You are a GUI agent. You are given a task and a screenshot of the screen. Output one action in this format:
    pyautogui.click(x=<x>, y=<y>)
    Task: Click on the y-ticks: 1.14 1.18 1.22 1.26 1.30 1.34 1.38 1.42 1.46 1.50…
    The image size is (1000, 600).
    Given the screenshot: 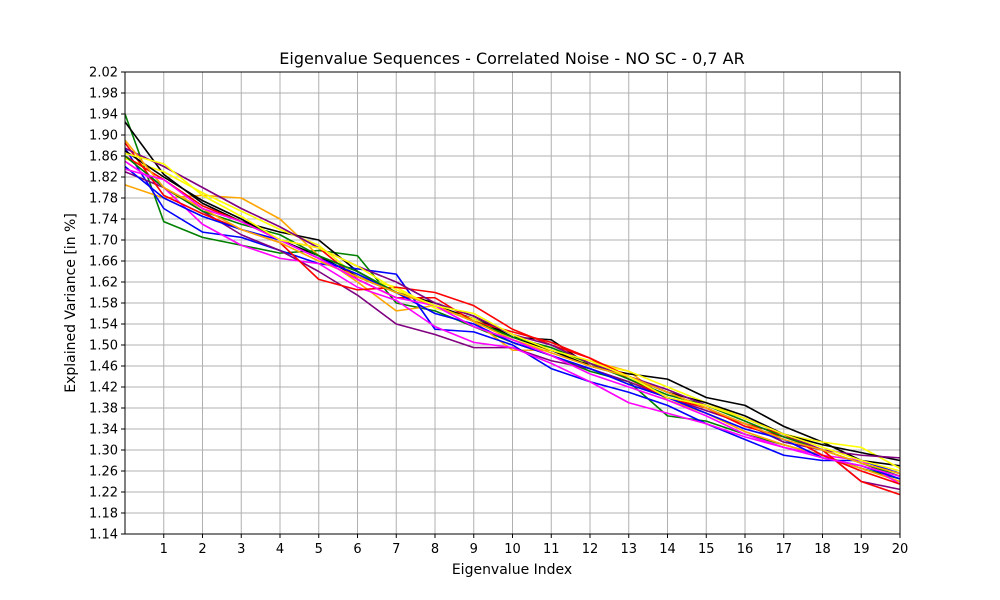 What is the action you would take?
    pyautogui.click(x=107, y=304)
    